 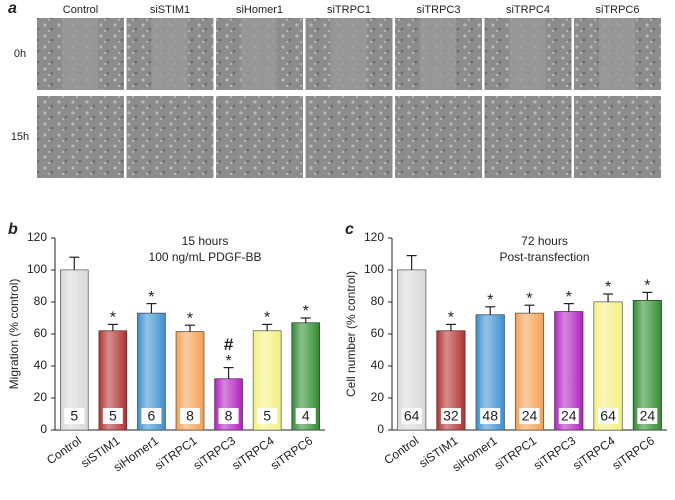 I want to click on column-label: siTRPC3, so click(x=438, y=10).